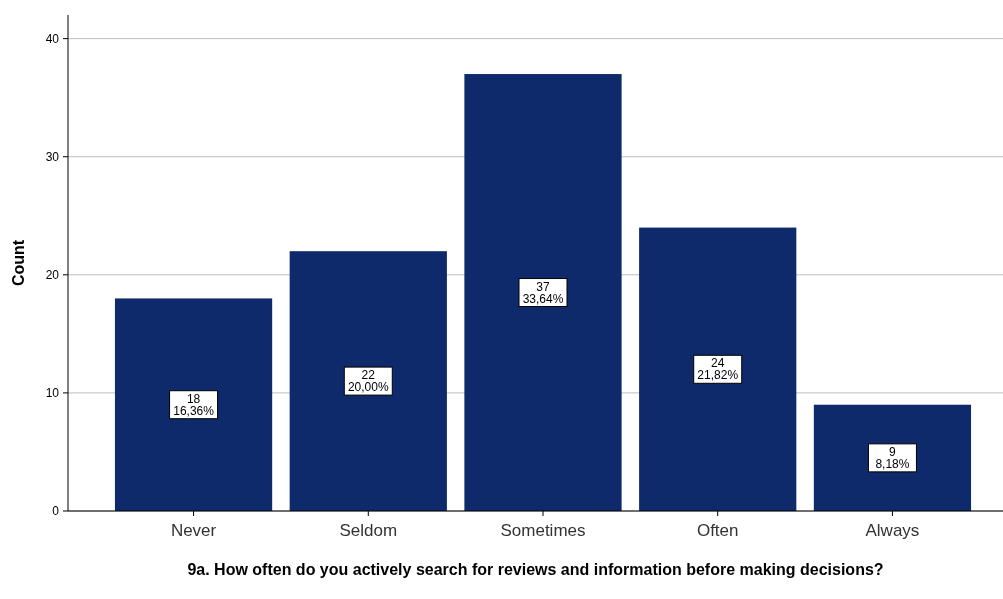  Describe the element at coordinates (52, 156) in the screenshot. I see `y-tick-label: 30` at that location.